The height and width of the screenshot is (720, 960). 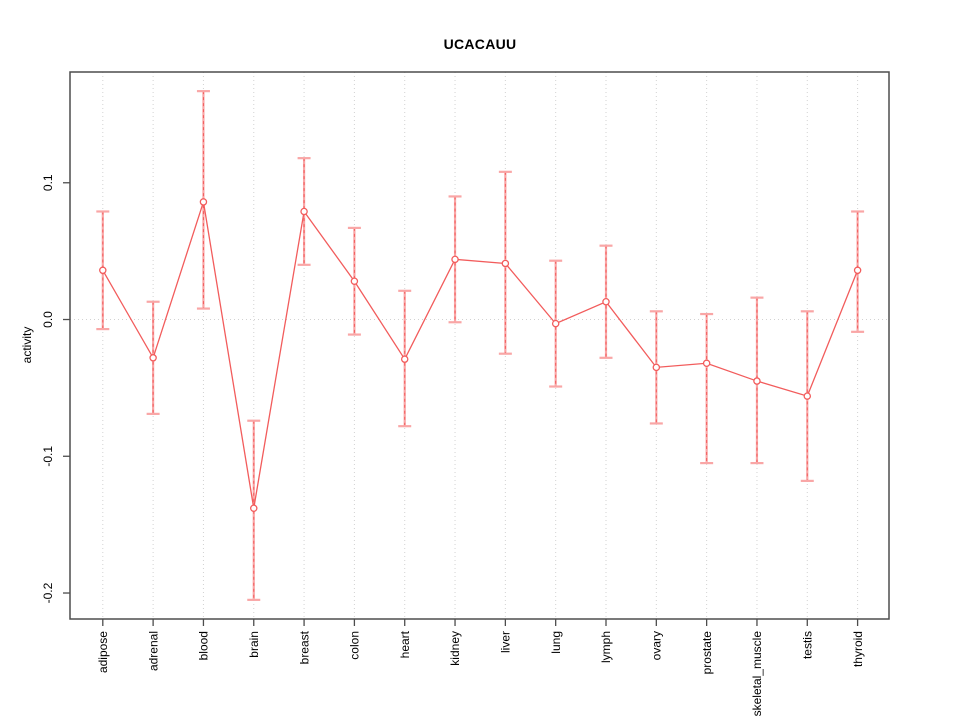 I want to click on x-tick-label: lymph, so click(x=606, y=647).